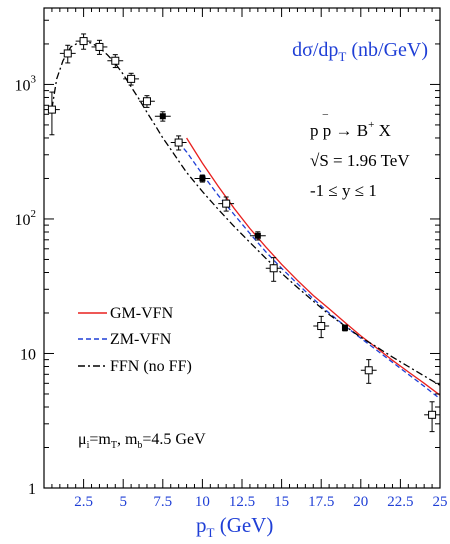  Describe the element at coordinates (382, 130) in the screenshot. I see `annotation-process-end: X` at that location.